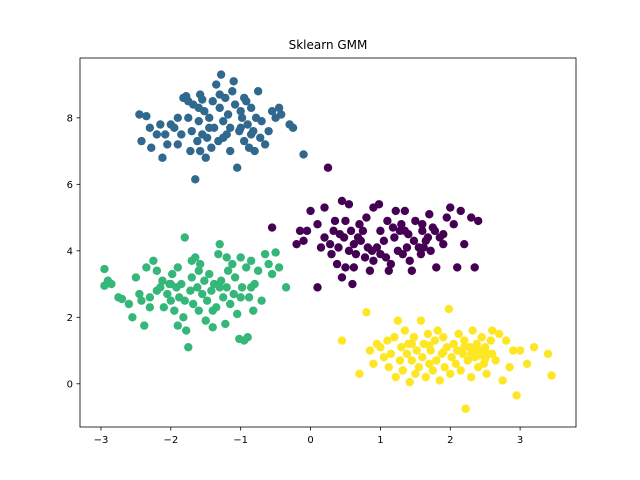 The image size is (640, 480). Describe the element at coordinates (70, 118) in the screenshot. I see `y-tick-label: 8` at that location.